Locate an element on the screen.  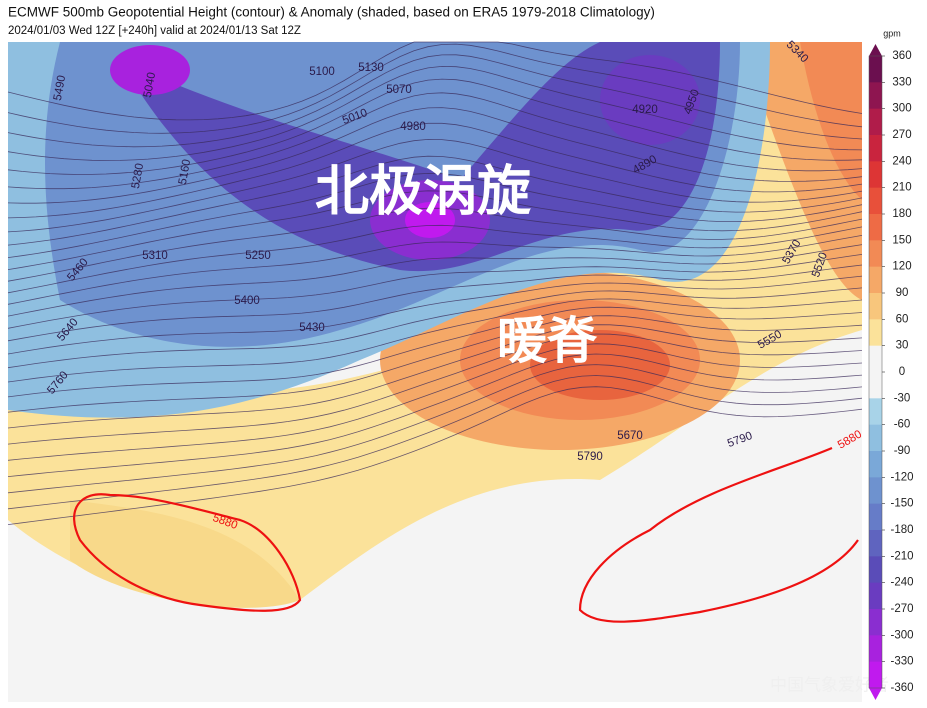
colorbar-tick-label: 360 is located at coordinates (901, 56).